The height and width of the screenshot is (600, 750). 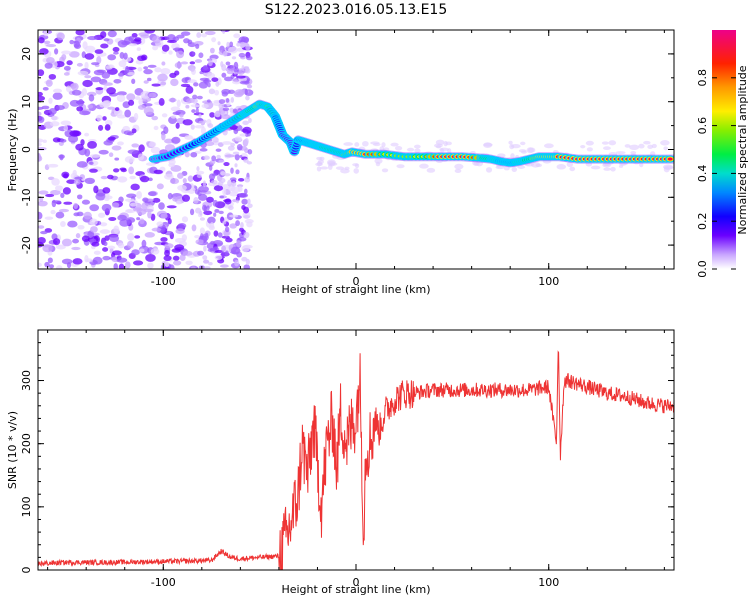 I want to click on figure-title: S122.2023.016.05.13.E15, so click(x=356, y=10).